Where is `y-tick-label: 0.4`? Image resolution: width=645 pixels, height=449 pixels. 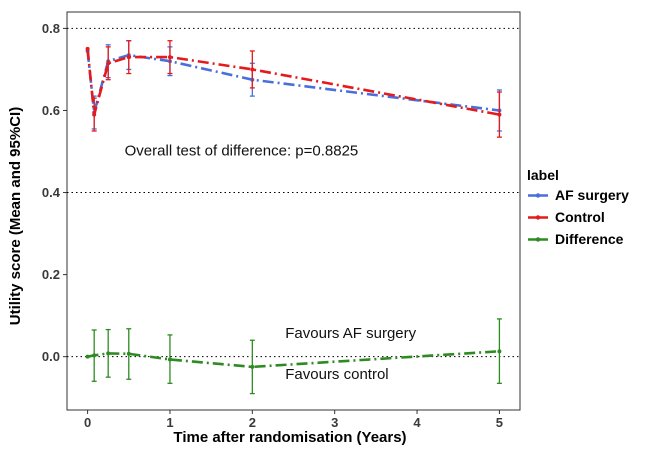 y-tick-label: 0.4 is located at coordinates (51, 192).